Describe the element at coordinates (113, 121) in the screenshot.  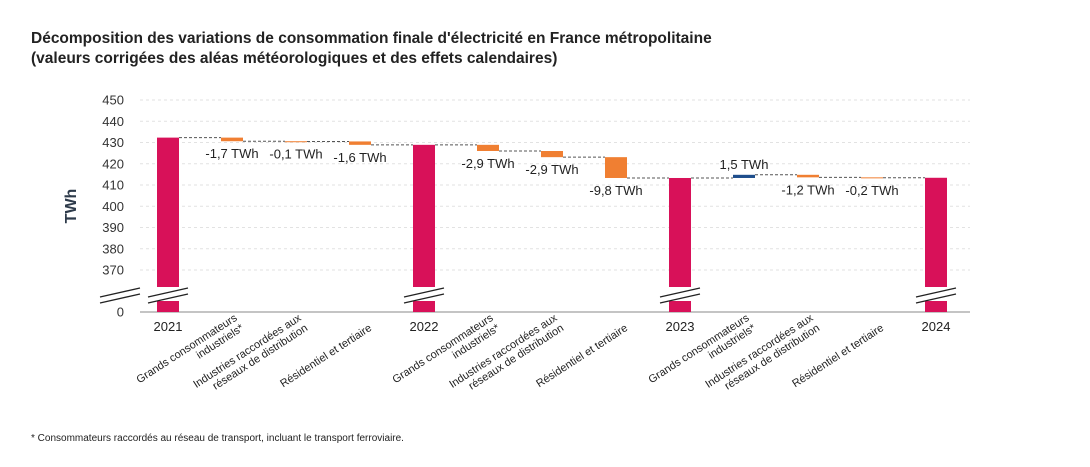
I see `y-tick-label: 440` at that location.